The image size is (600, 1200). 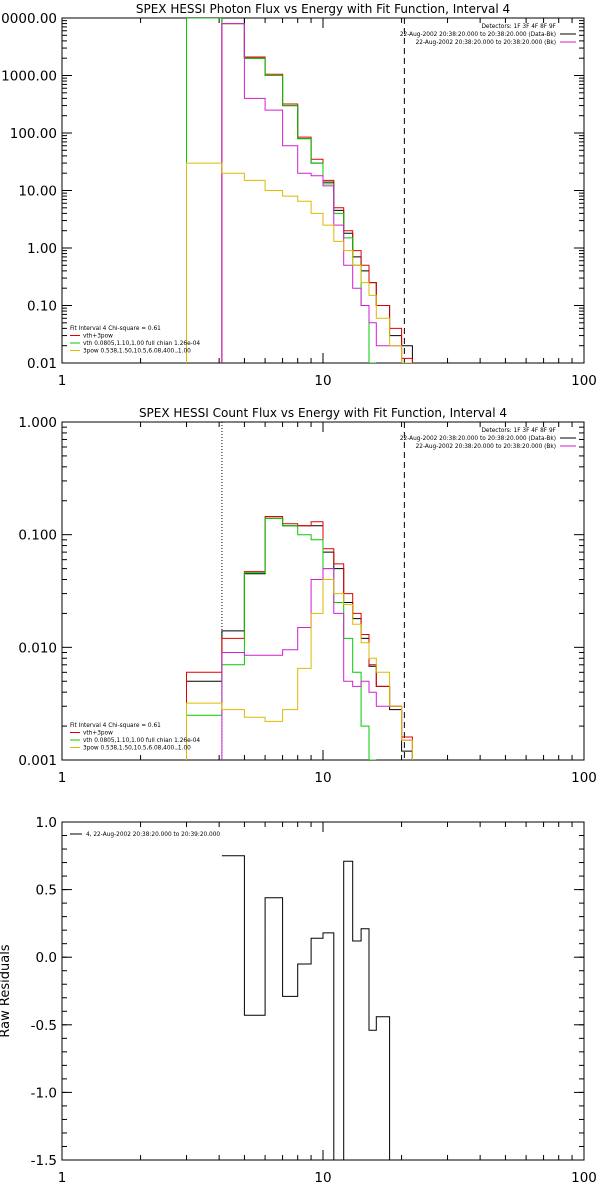 What do you see at coordinates (37, 536) in the screenshot?
I see `y-tick-label: 0.100` at bounding box center [37, 536].